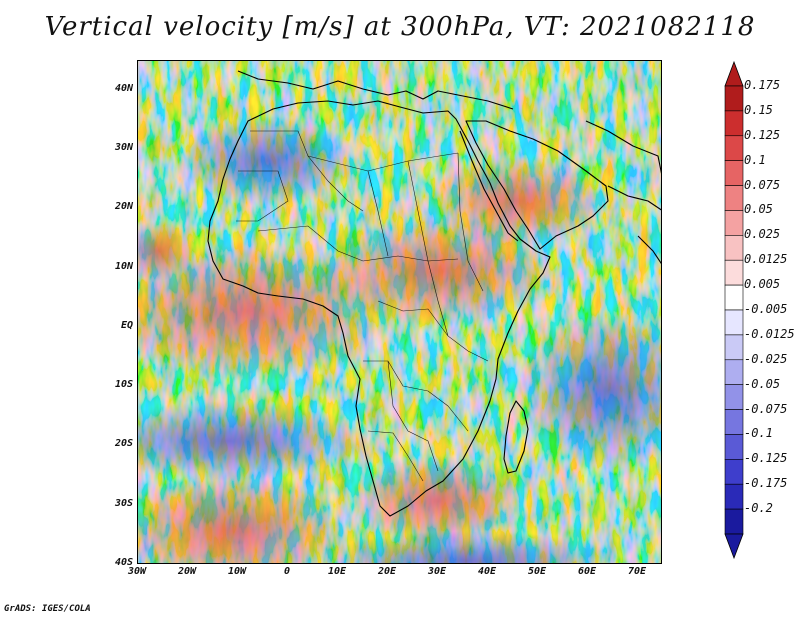 Image resolution: width=800 pixels, height=618 pixels. I want to click on lon-tick-70e: 70E, so click(637, 571).